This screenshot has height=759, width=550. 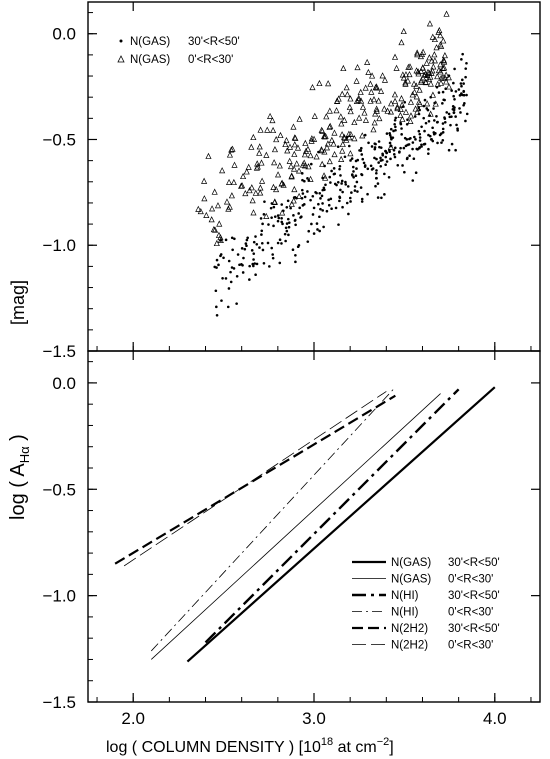 I want to click on y-tick-label: −1.0, so click(x=59, y=245).